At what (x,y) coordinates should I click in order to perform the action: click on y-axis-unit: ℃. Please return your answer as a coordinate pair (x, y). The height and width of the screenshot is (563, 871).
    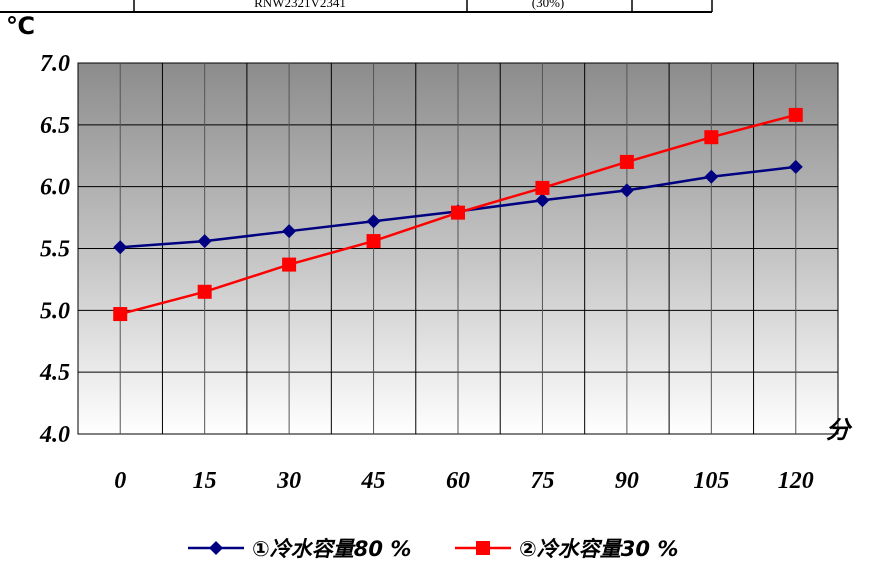
    Looking at the image, I should click on (20, 26).